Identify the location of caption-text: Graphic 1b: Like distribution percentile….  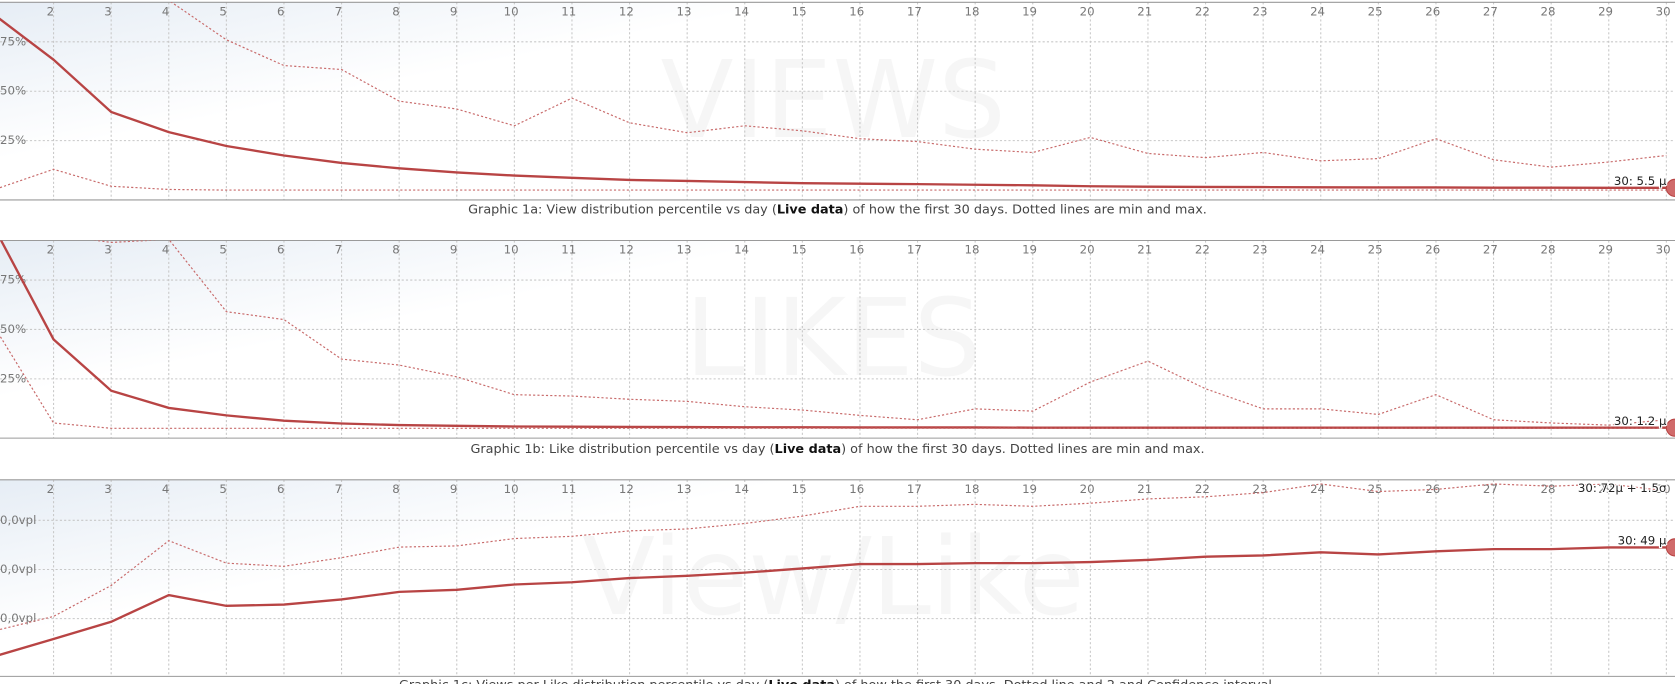
(622, 448).